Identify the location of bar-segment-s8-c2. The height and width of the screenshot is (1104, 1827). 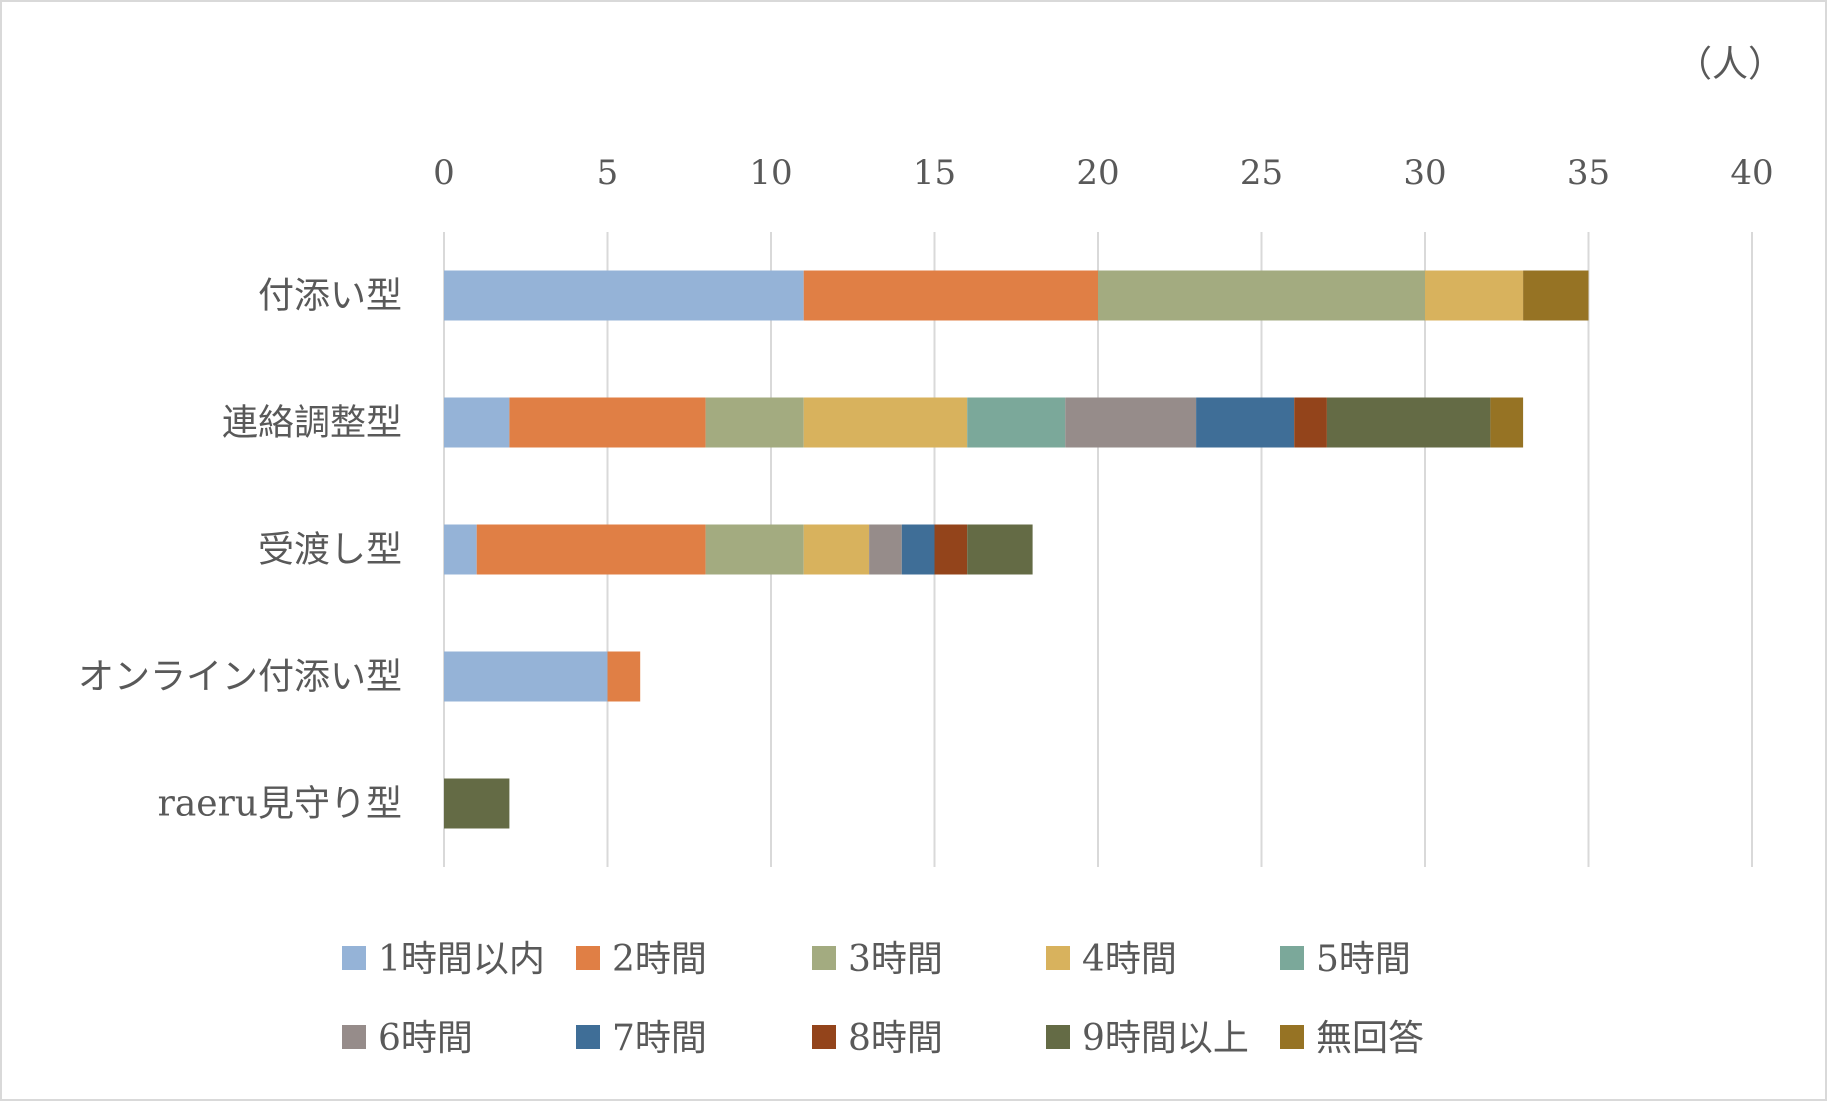
(1310, 422).